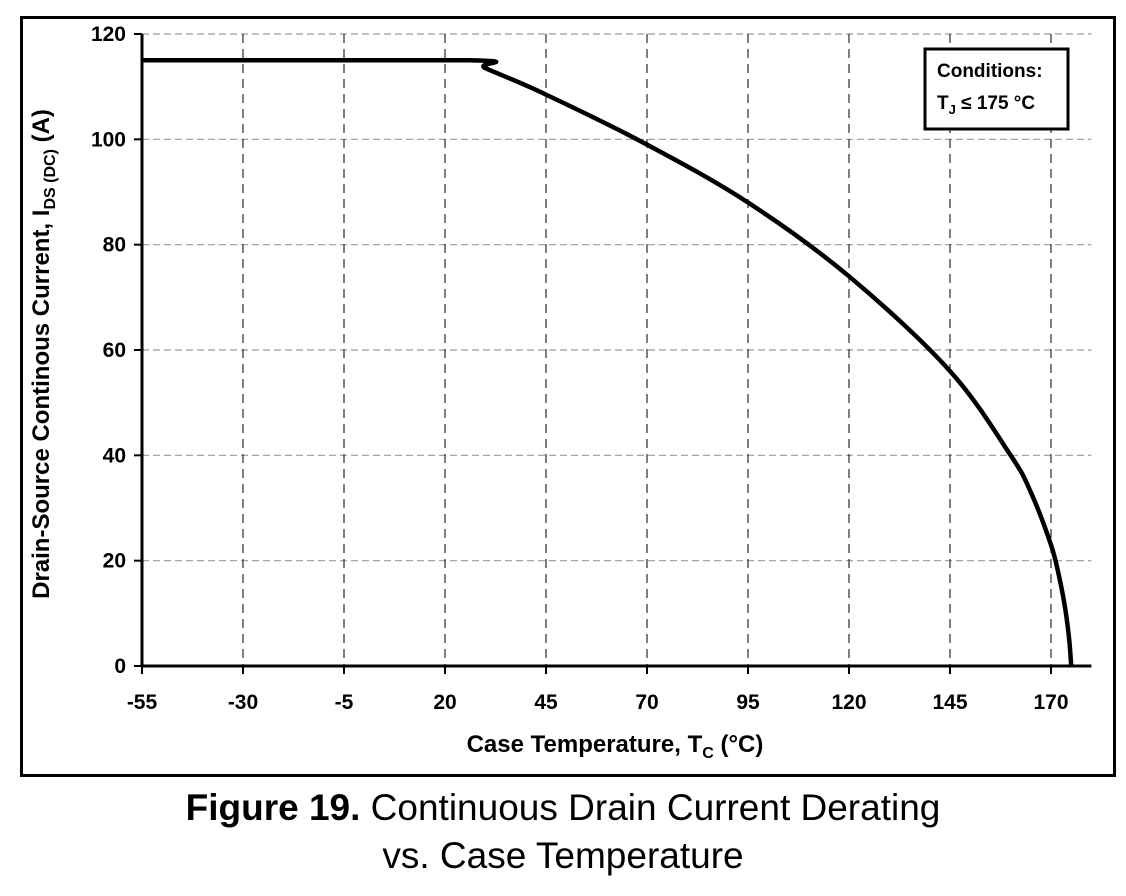  Describe the element at coordinates (120, 666) in the screenshot. I see `y-tick-label: 0` at that location.